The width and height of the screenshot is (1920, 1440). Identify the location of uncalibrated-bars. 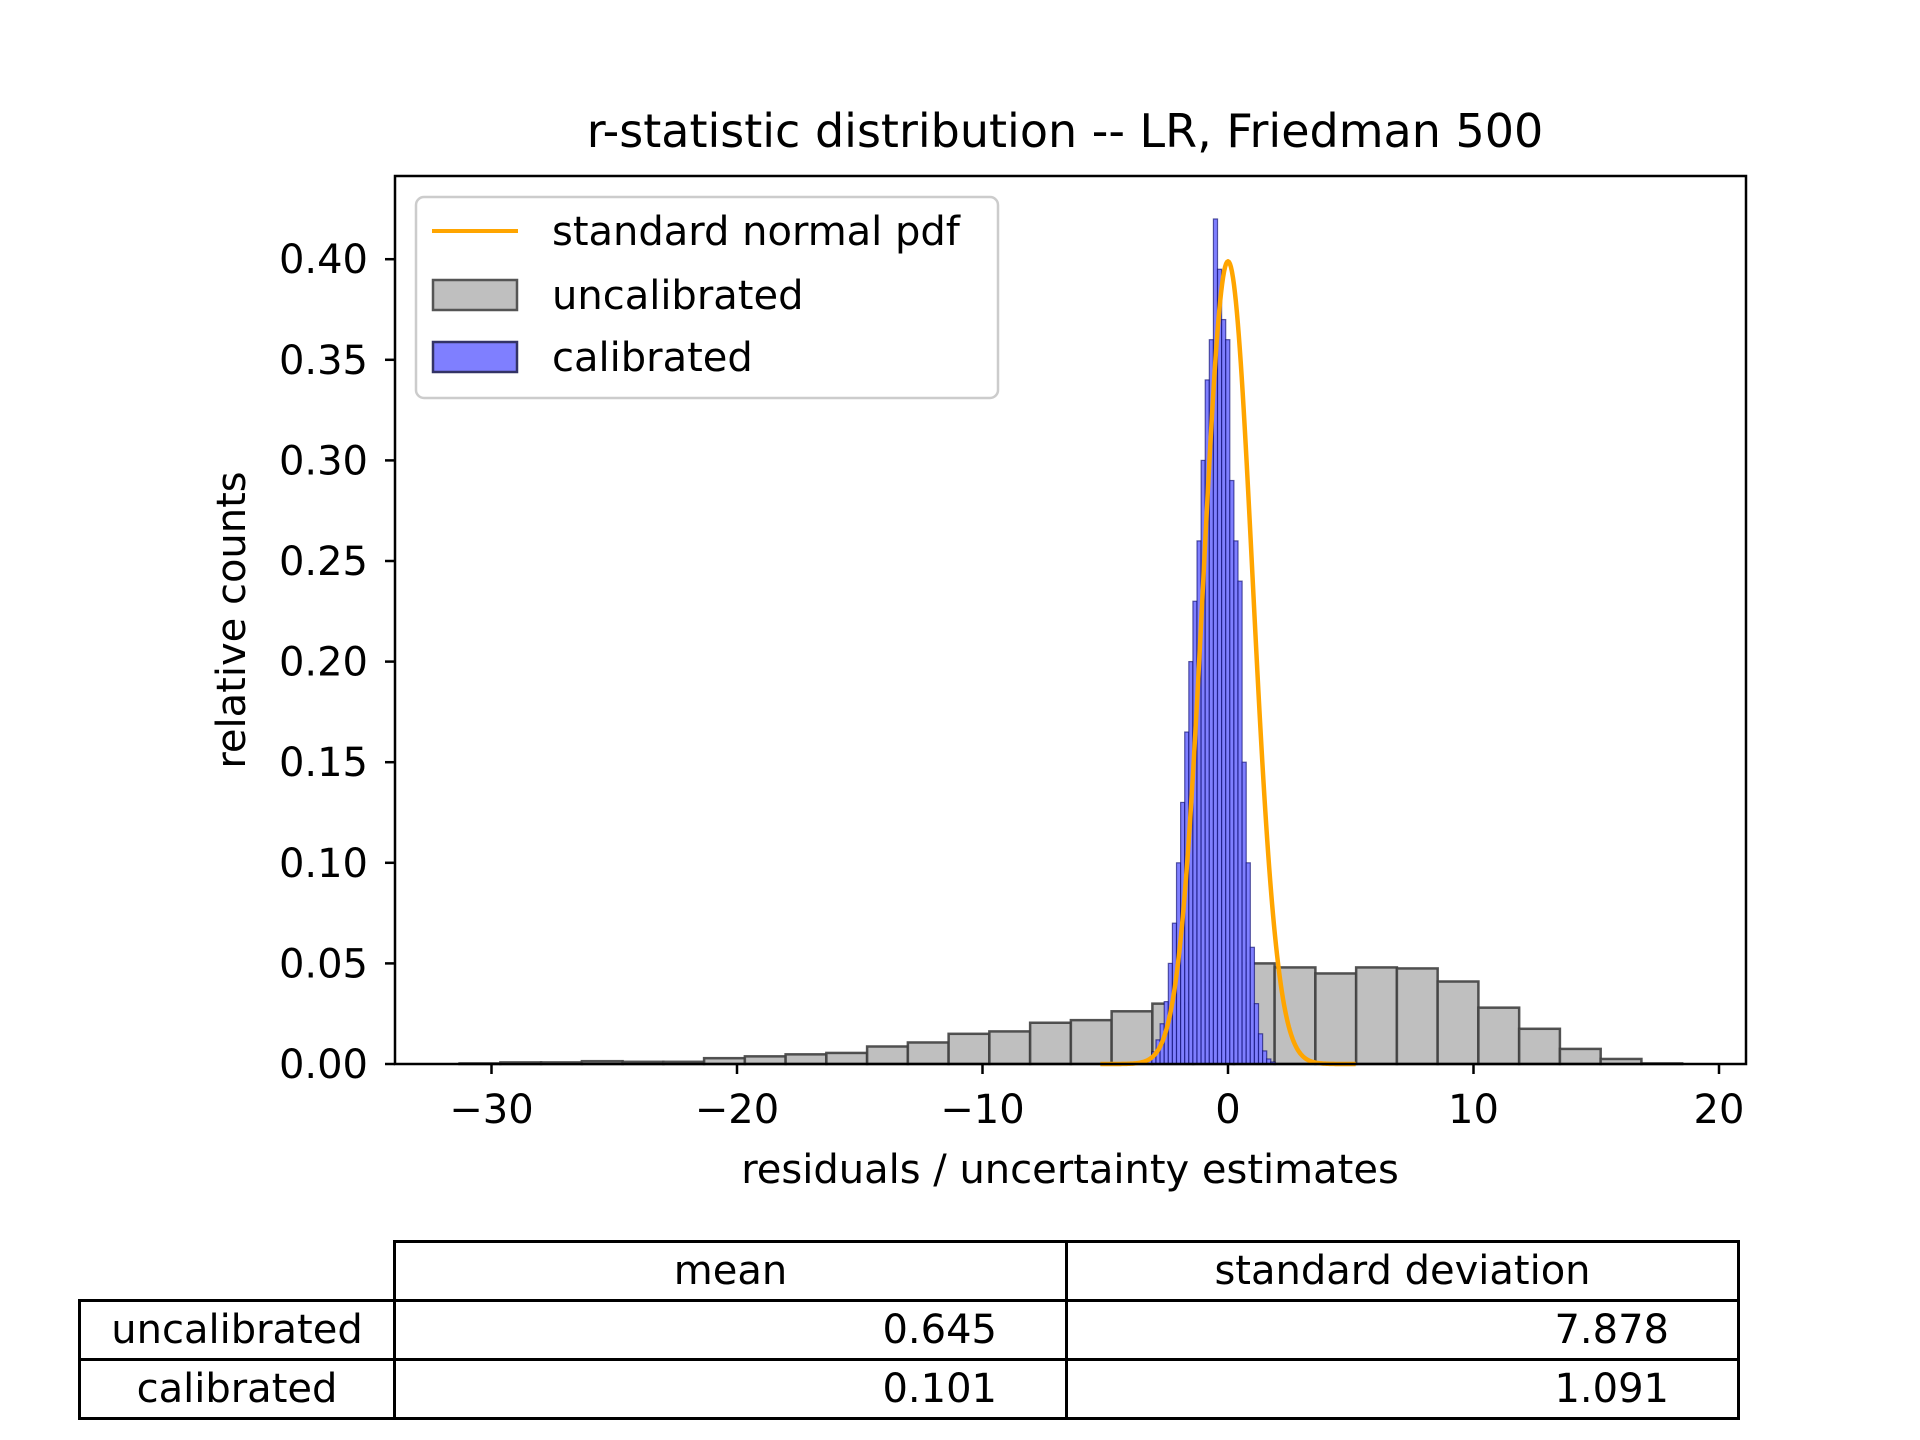
(1071, 1014).